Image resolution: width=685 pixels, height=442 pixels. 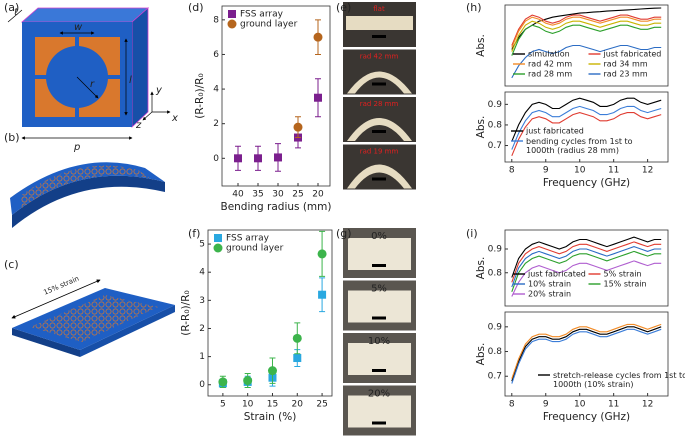 I want to click on panel-label: (e), so click(x=343, y=7).